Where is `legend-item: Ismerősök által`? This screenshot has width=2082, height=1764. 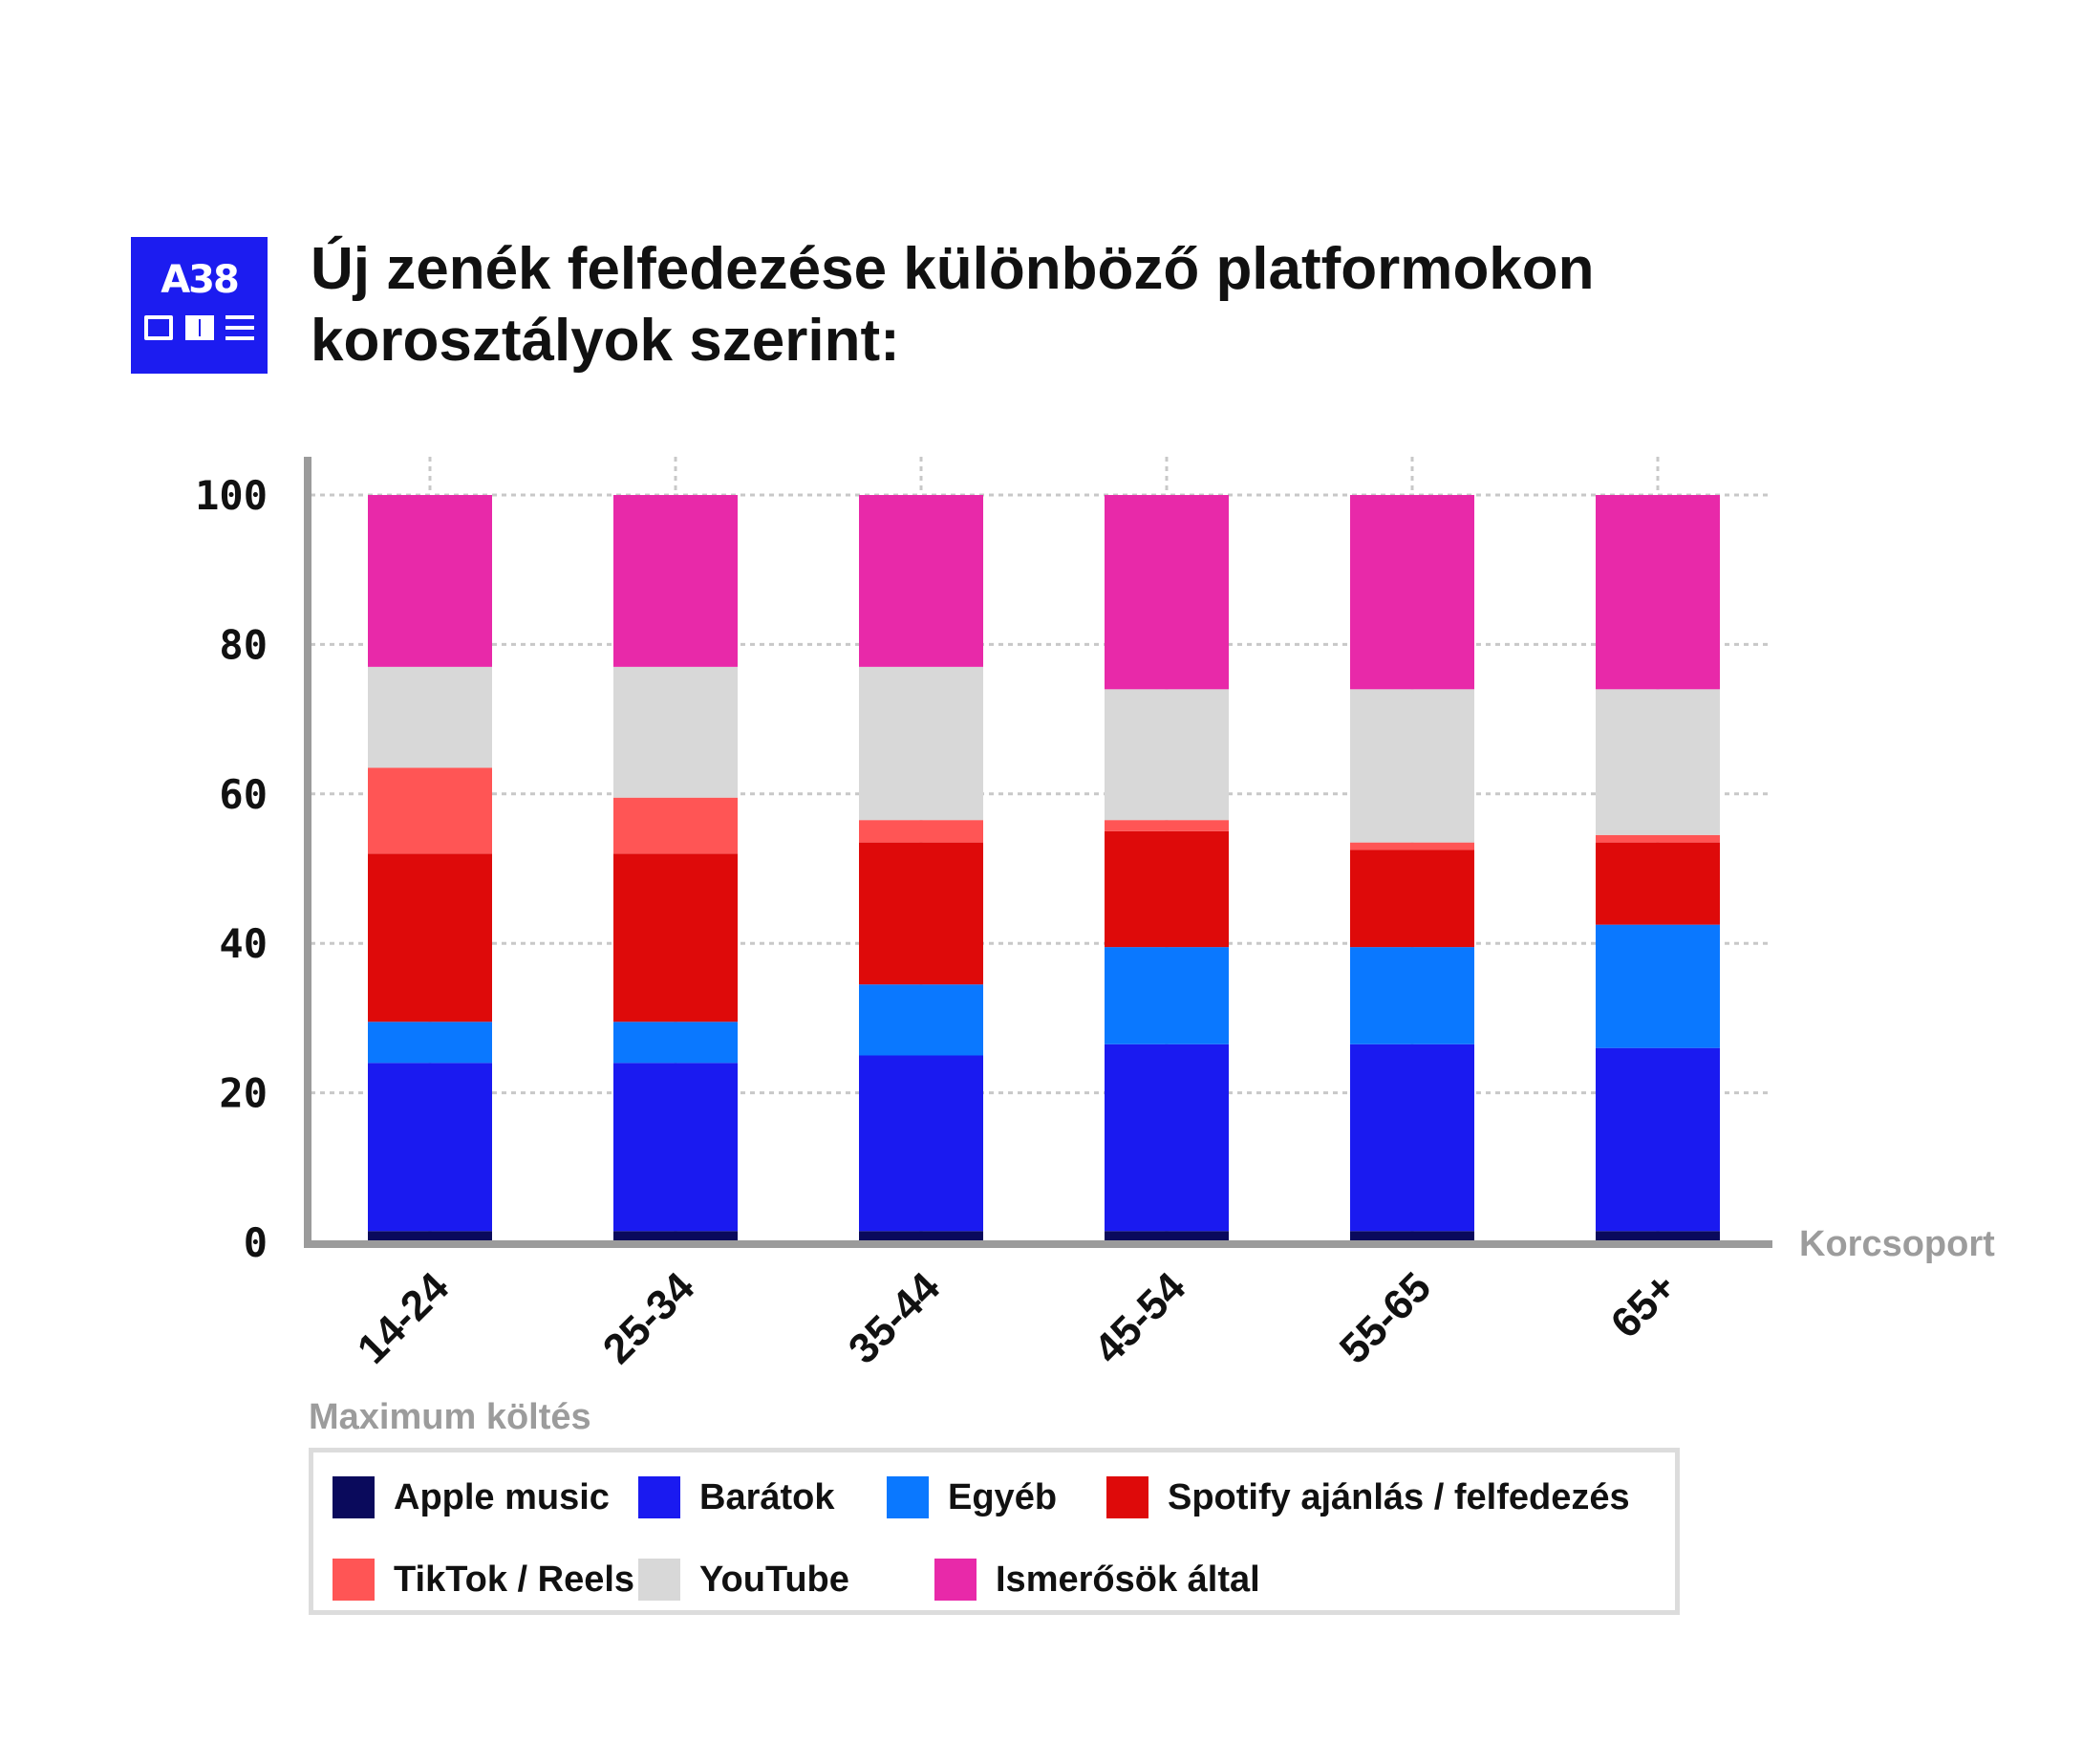
legend-item: Ismerősök által is located at coordinates (1097, 1580).